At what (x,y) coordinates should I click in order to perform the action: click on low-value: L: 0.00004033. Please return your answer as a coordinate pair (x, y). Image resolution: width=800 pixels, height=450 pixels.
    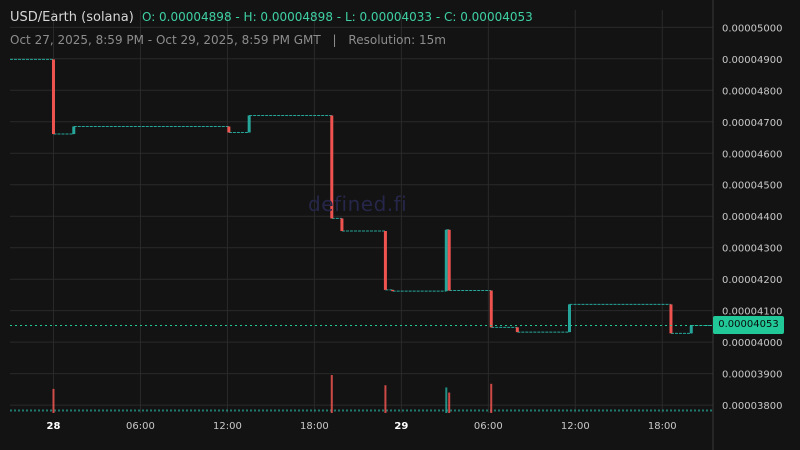
    Looking at the image, I should click on (388, 17).